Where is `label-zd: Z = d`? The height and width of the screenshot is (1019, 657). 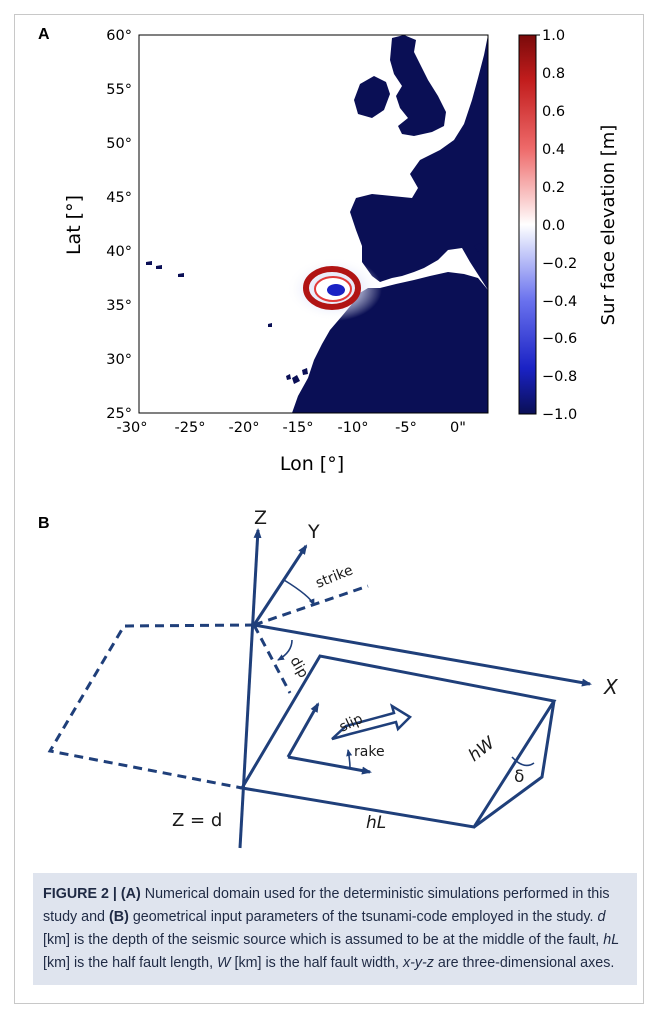 label-zd: Z = d is located at coordinates (197, 820).